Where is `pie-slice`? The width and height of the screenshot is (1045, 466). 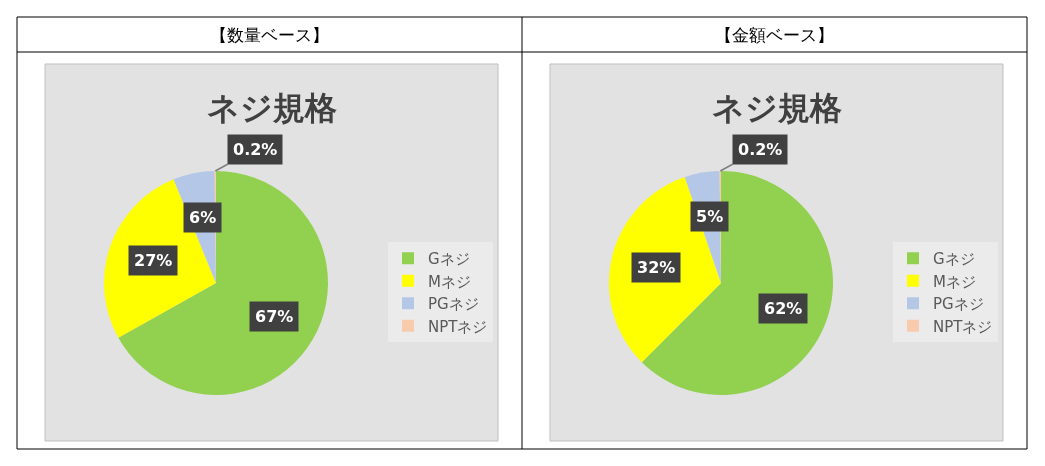 pie-slice is located at coordinates (223, 283).